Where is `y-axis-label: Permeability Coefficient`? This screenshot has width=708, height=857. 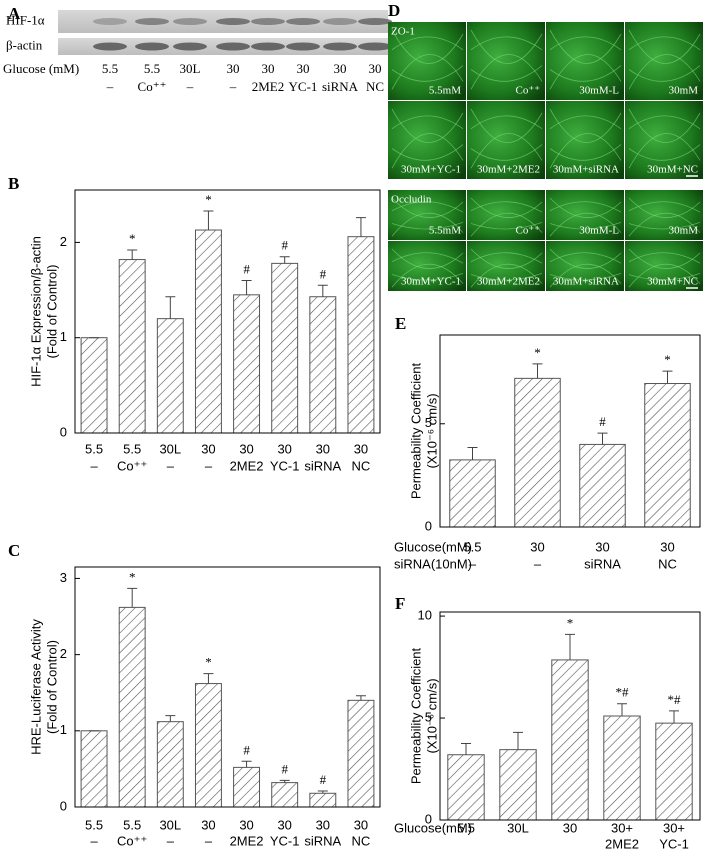 y-axis-label: Permeability Coefficient is located at coordinates (415, 430).